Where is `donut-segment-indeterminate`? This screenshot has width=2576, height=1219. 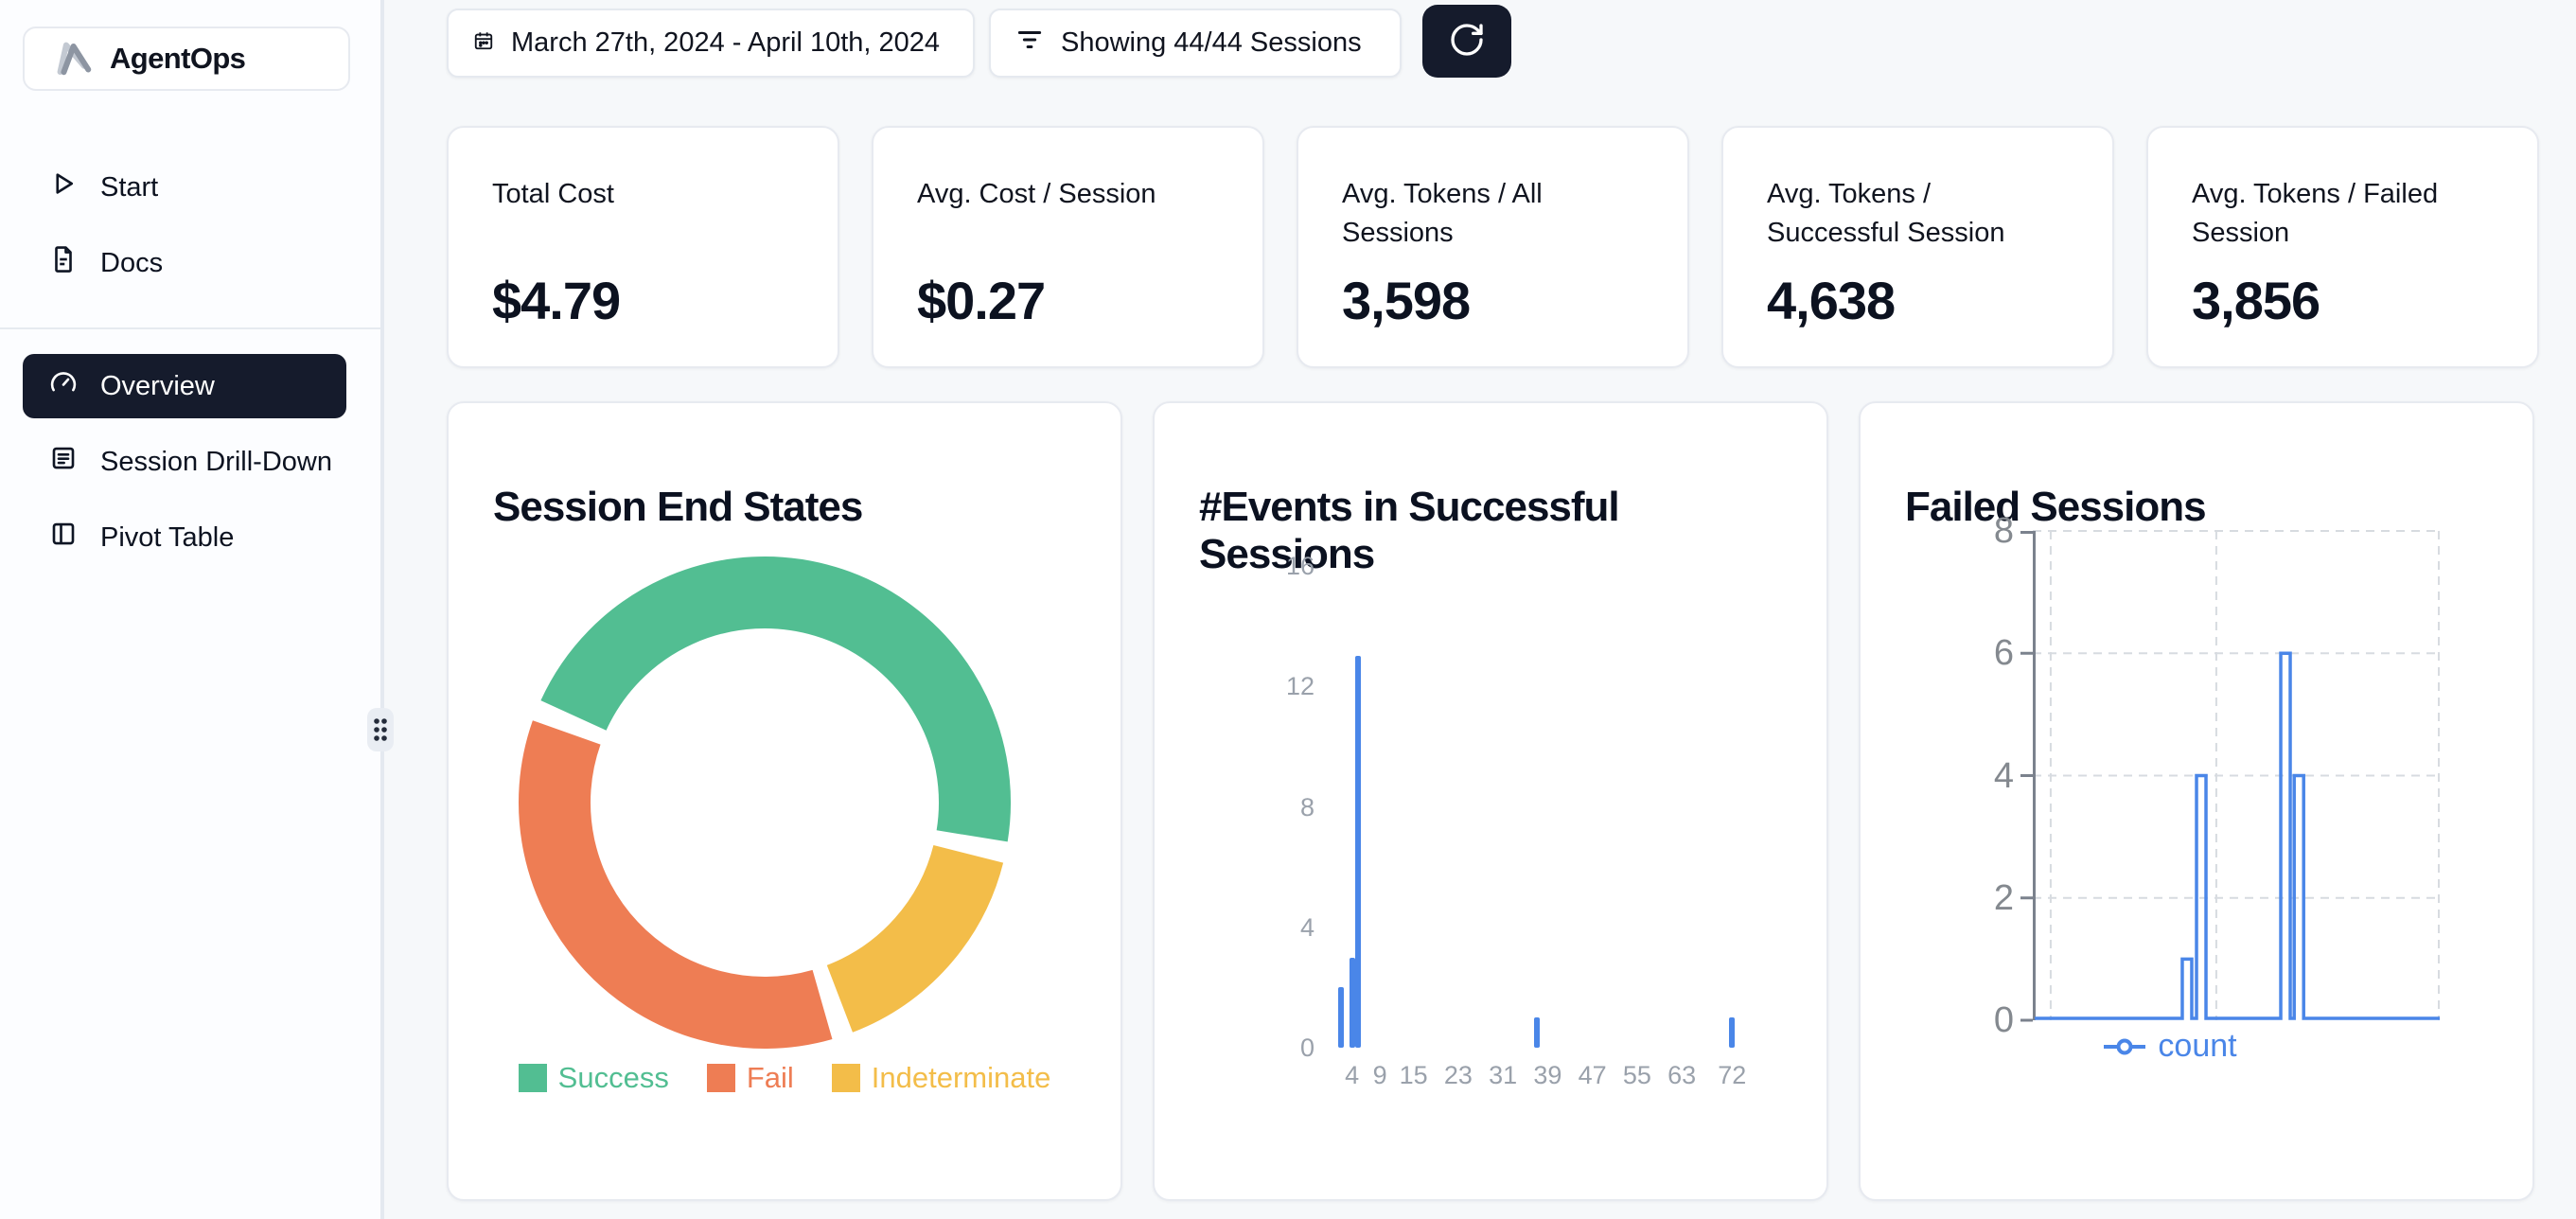
donut-segment-indeterminate is located at coordinates (915, 938).